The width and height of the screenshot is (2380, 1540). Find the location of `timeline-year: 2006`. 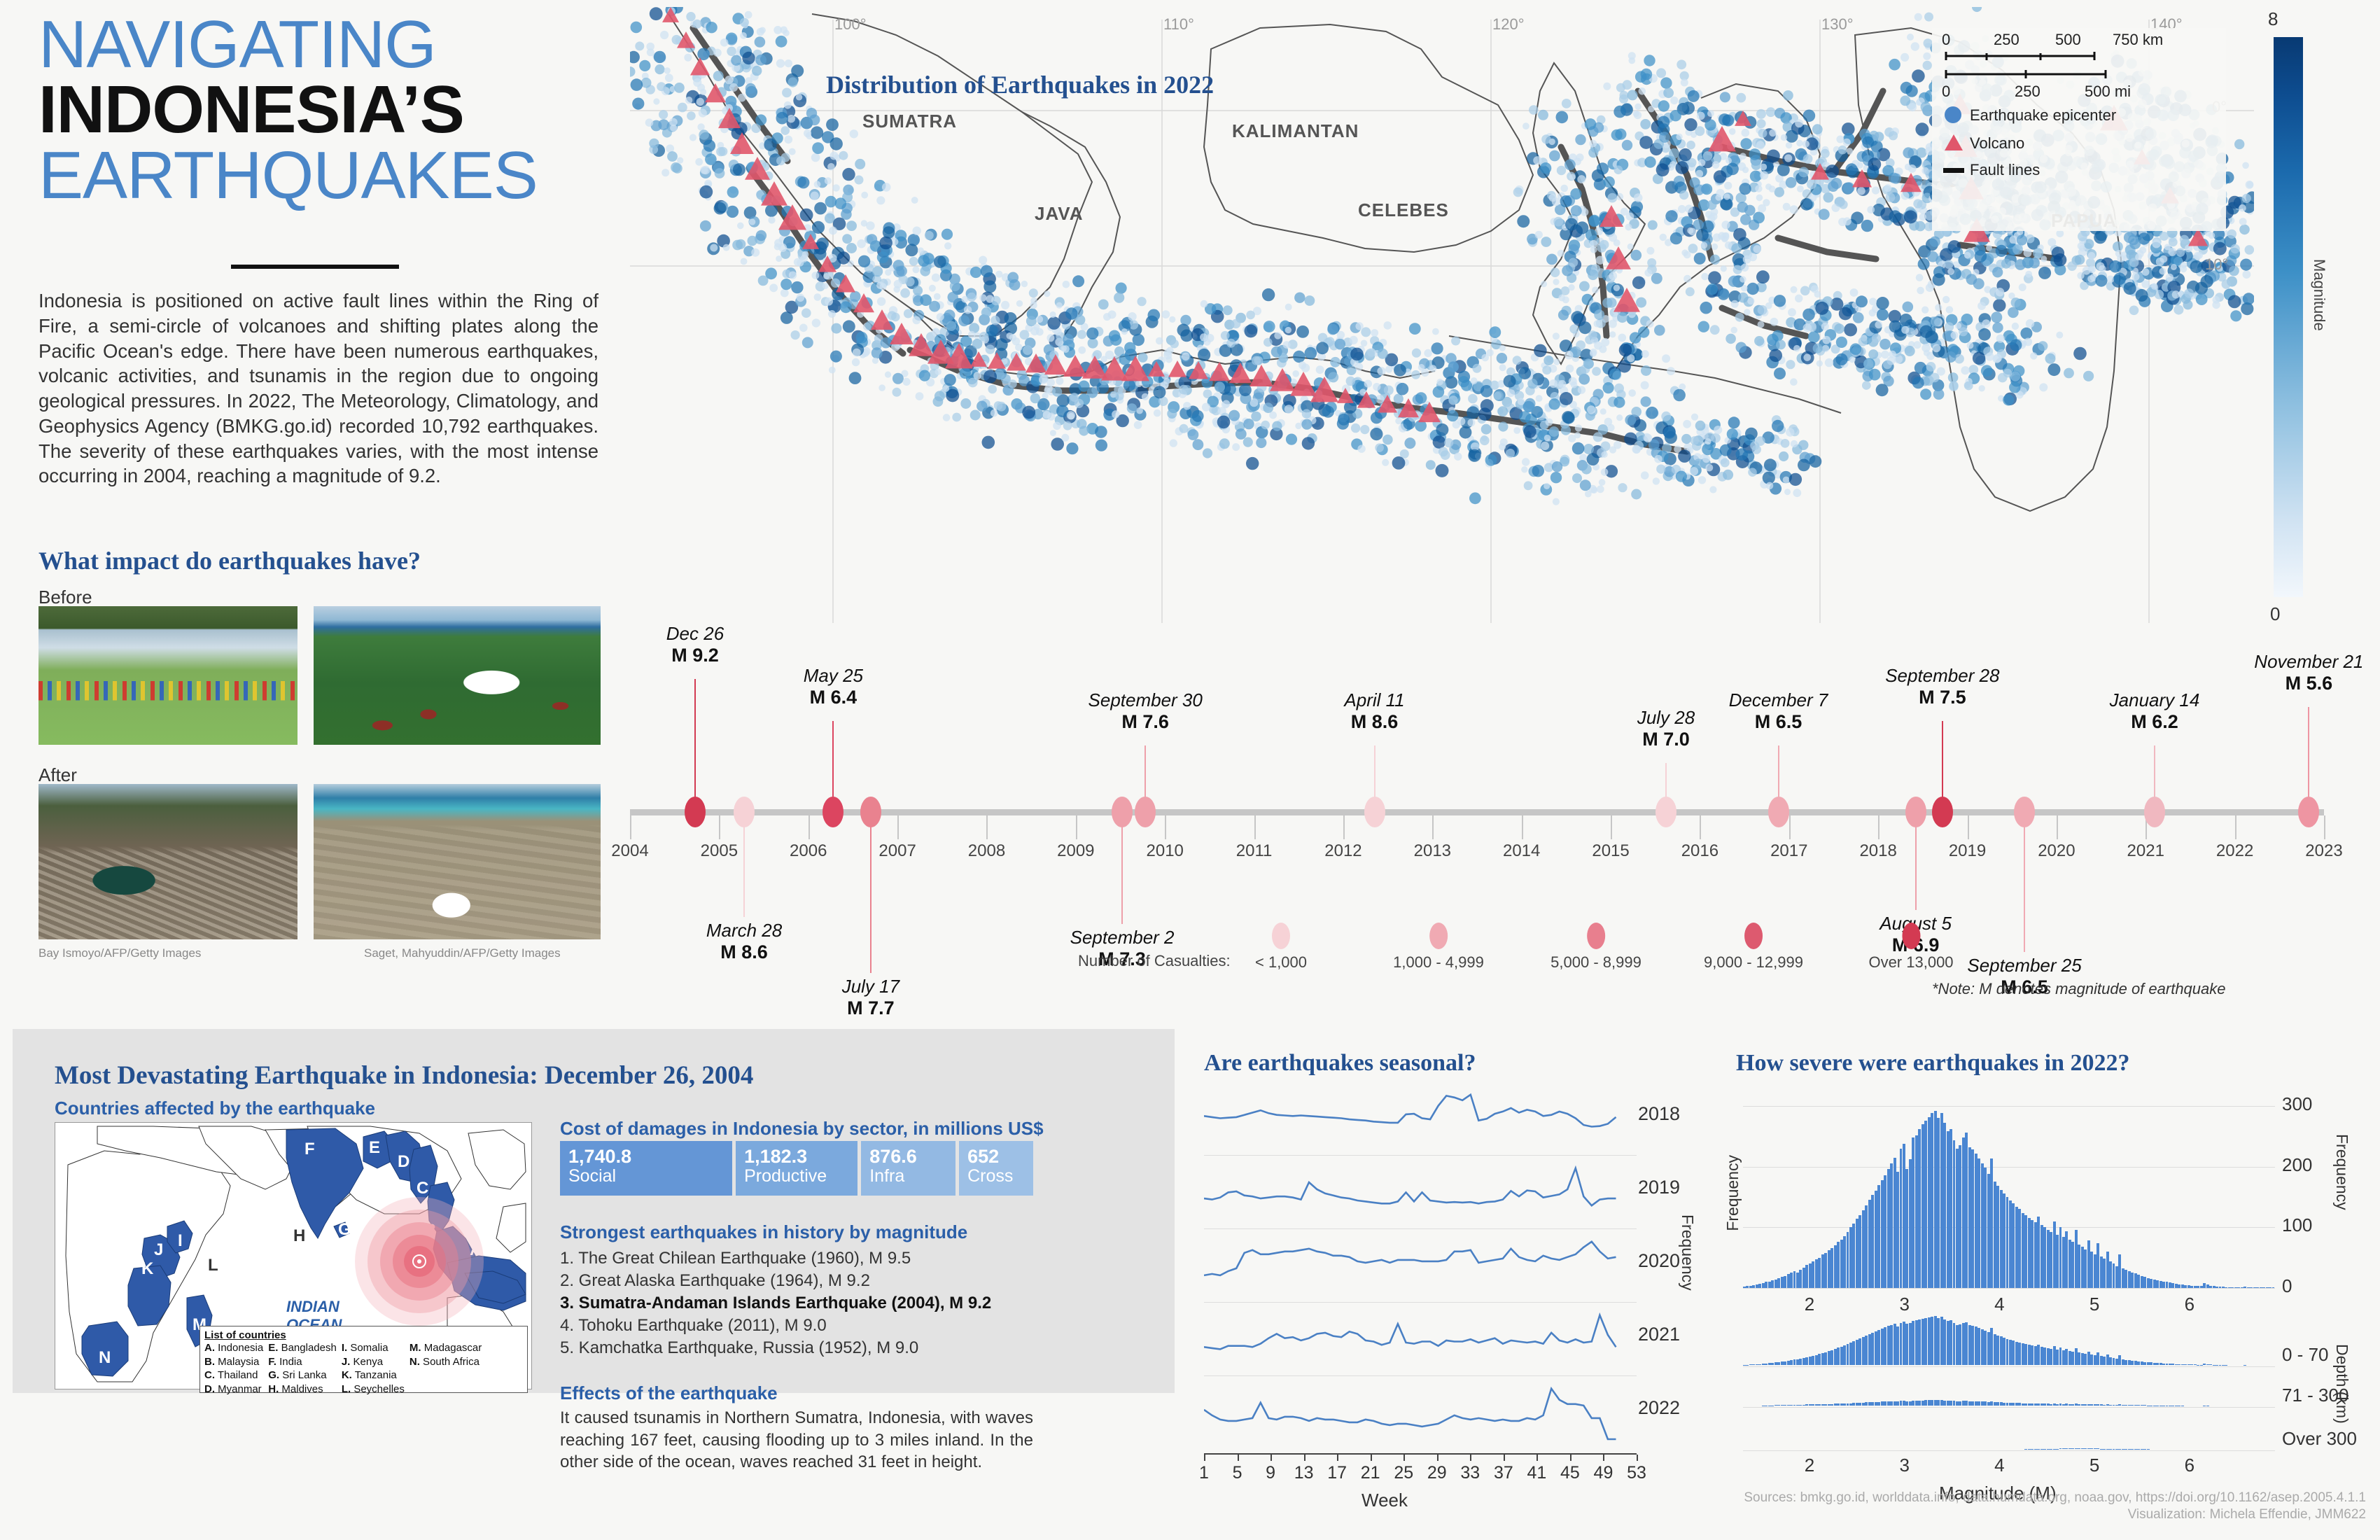

timeline-year: 2006 is located at coordinates (808, 850).